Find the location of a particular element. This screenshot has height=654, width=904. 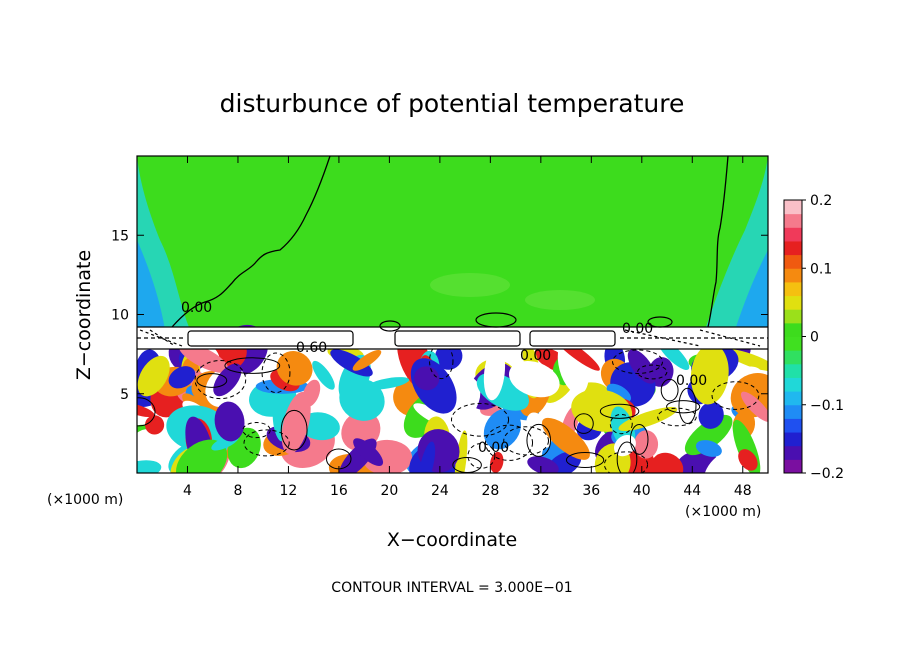

x-axis-label: X−coordinate is located at coordinates (452, 540).